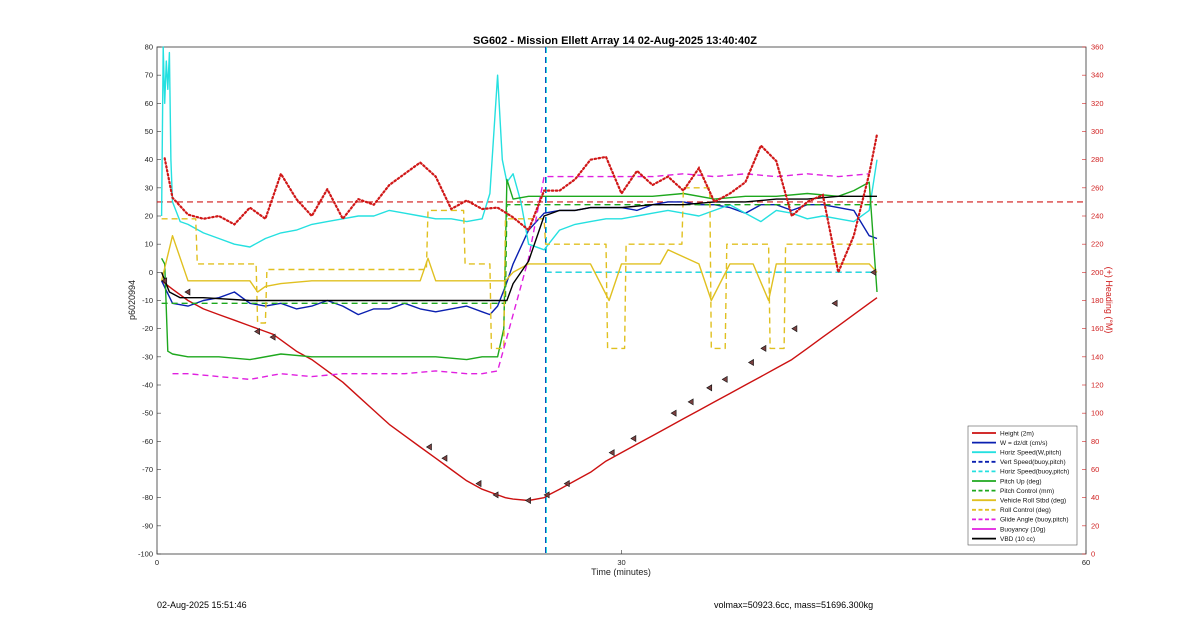  I want to click on x-tick-label: 60, so click(1086, 562).